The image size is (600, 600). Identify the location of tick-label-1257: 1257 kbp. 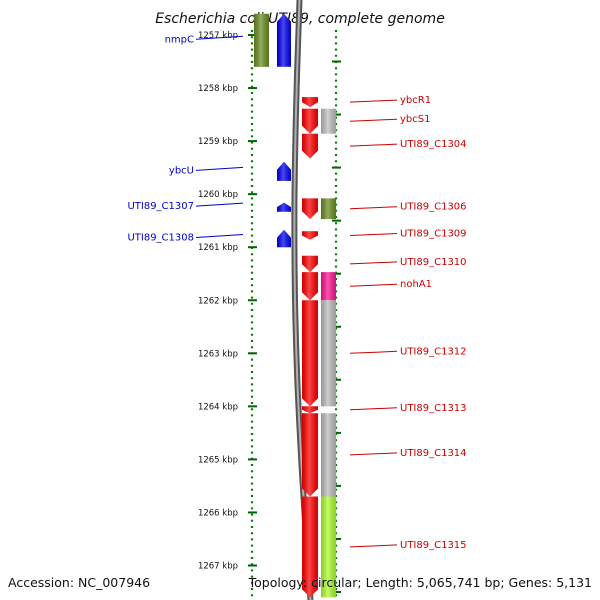
(218, 36).